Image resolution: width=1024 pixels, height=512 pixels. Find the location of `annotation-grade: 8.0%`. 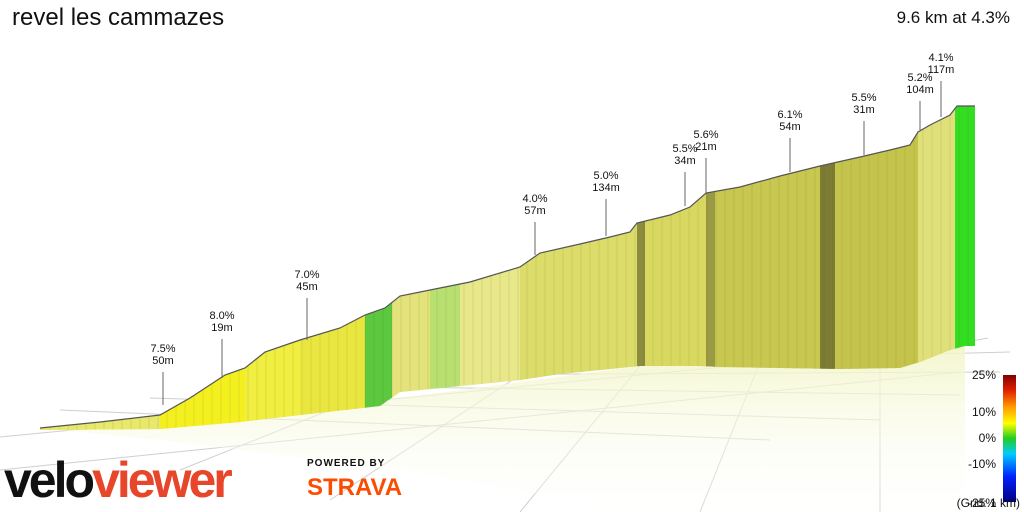

annotation-grade: 8.0% is located at coordinates (221, 316).